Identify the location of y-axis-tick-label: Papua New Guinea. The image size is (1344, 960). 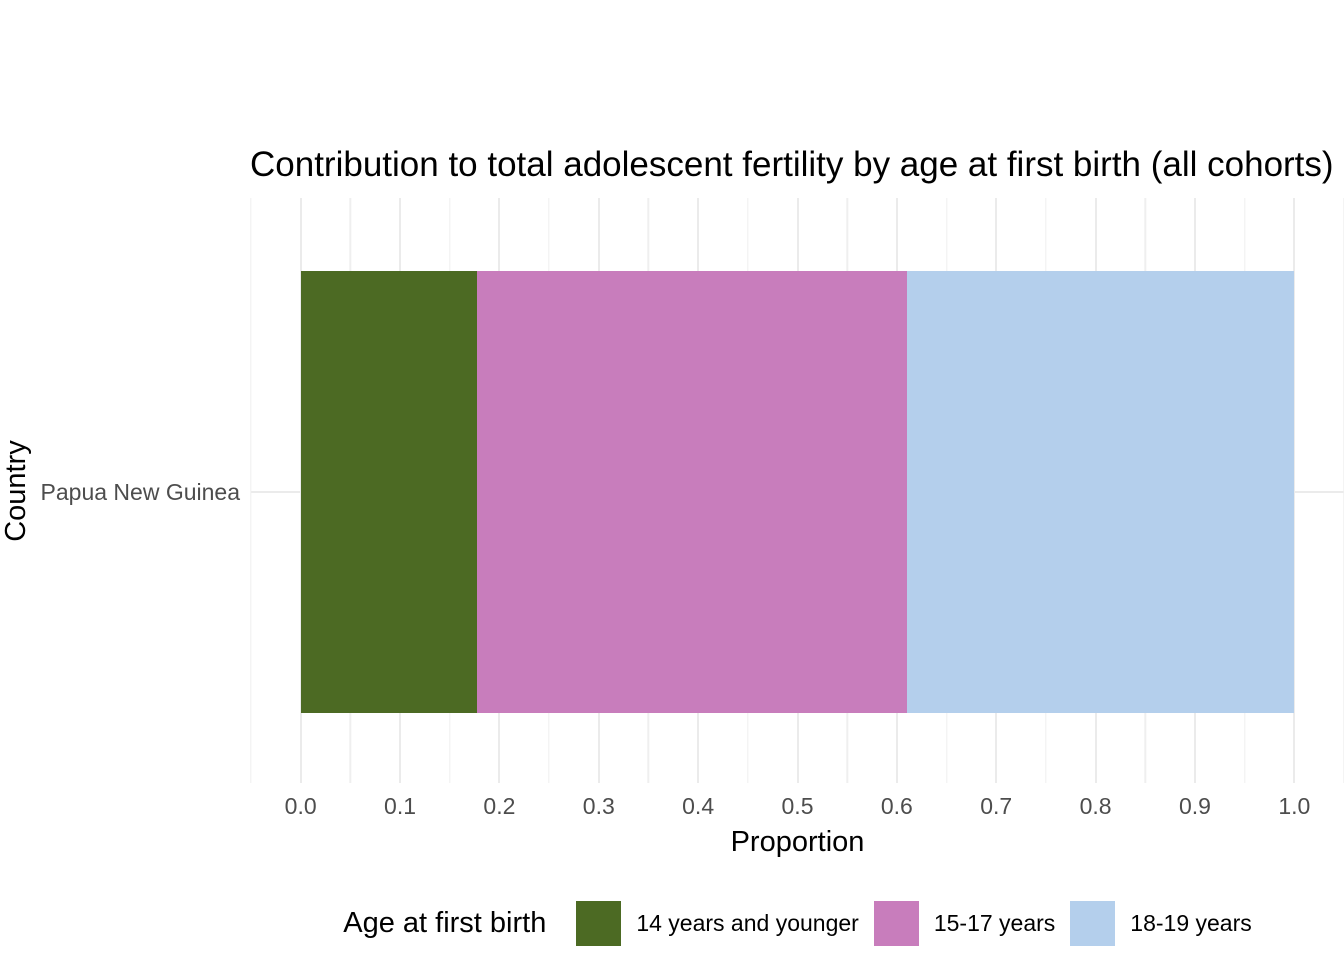
(140, 492).